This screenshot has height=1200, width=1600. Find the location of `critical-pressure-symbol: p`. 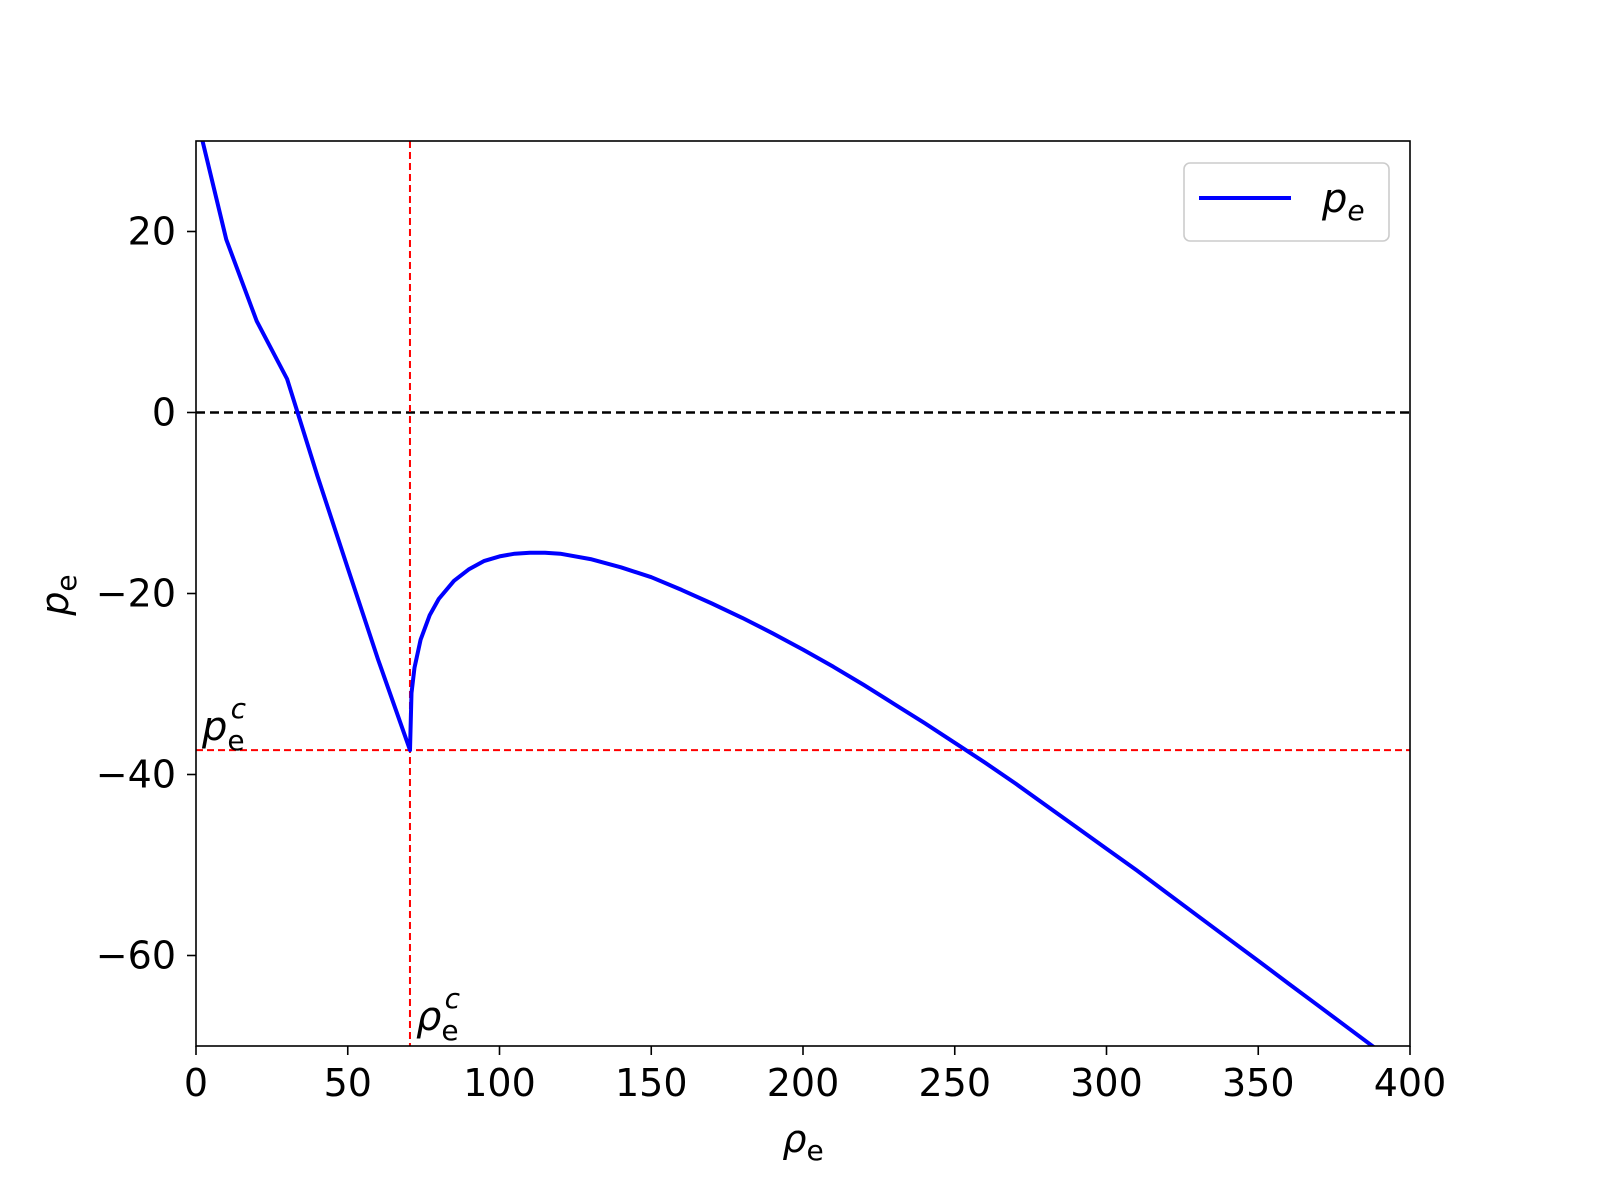

critical-pressure-symbol: p is located at coordinates (214, 727).